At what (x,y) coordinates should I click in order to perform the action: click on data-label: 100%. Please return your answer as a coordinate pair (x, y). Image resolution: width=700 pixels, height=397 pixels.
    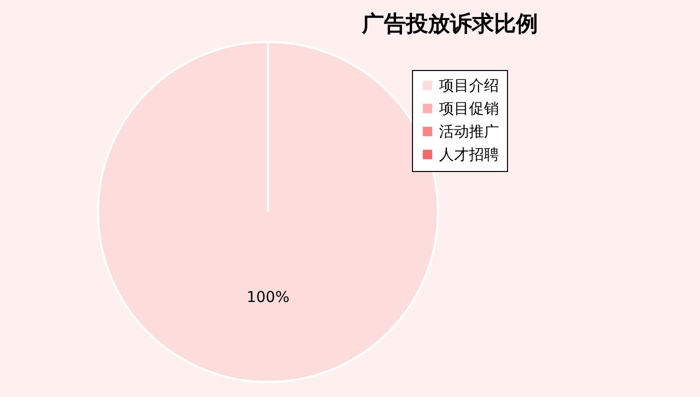
    Looking at the image, I should click on (268, 297).